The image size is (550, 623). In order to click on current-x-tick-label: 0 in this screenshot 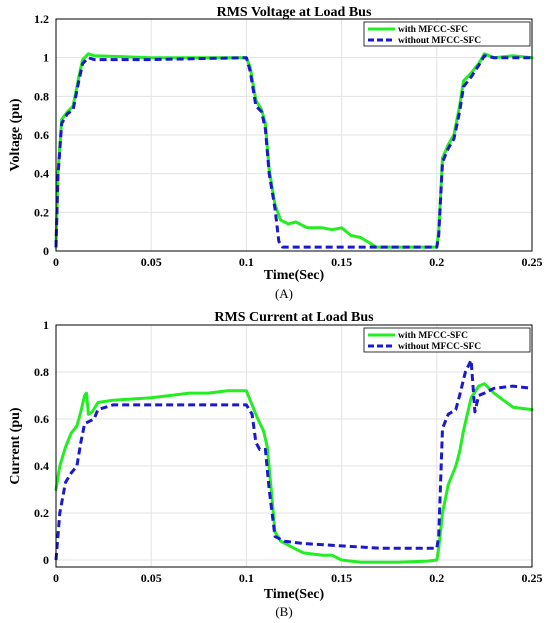, I will do `click(56, 578)`.